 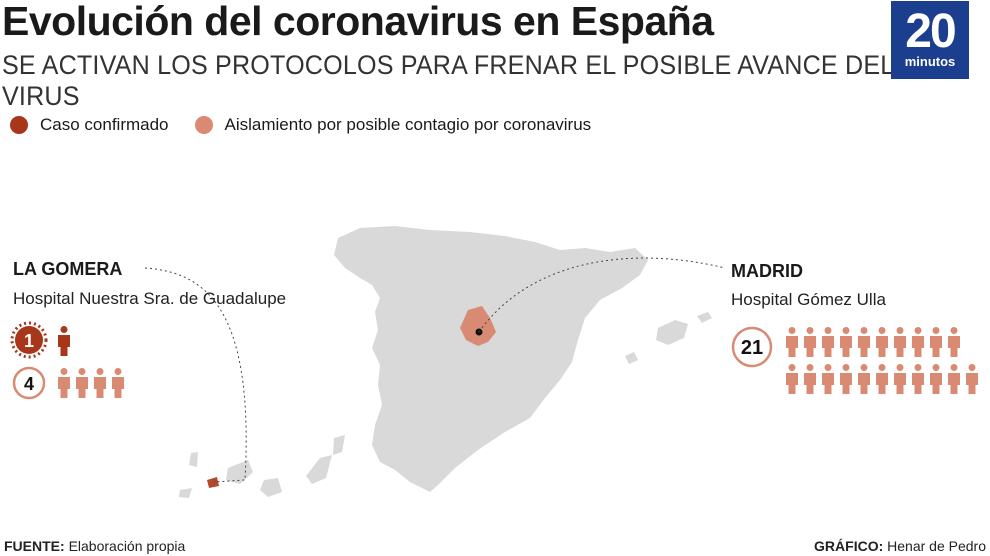 What do you see at coordinates (808, 299) in the screenshot?
I see `madrid-hospital: Hospital Gómez Ulla` at bounding box center [808, 299].